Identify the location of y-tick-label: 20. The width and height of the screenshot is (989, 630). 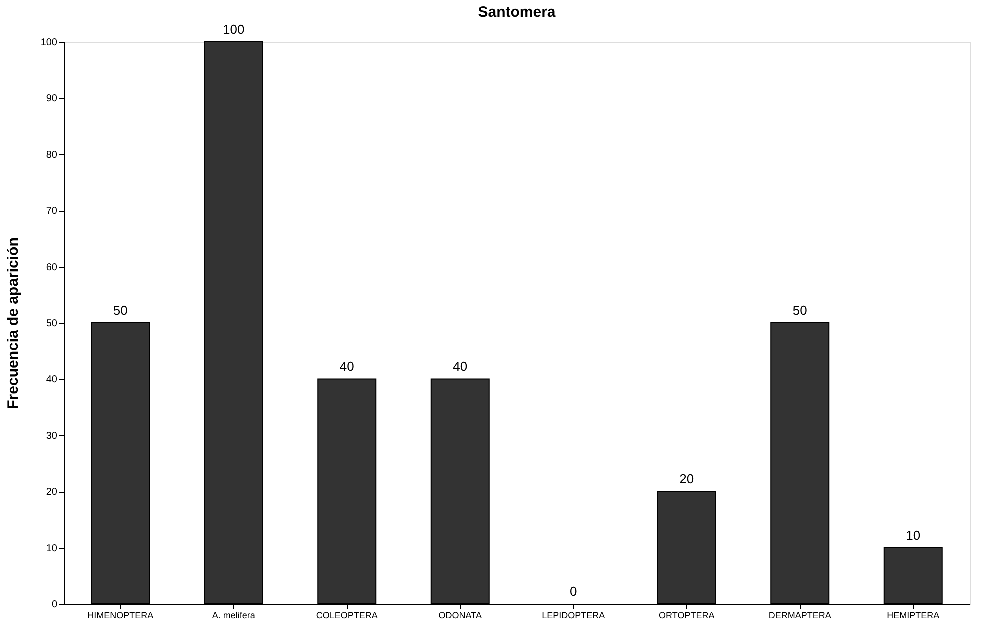
(52, 492).